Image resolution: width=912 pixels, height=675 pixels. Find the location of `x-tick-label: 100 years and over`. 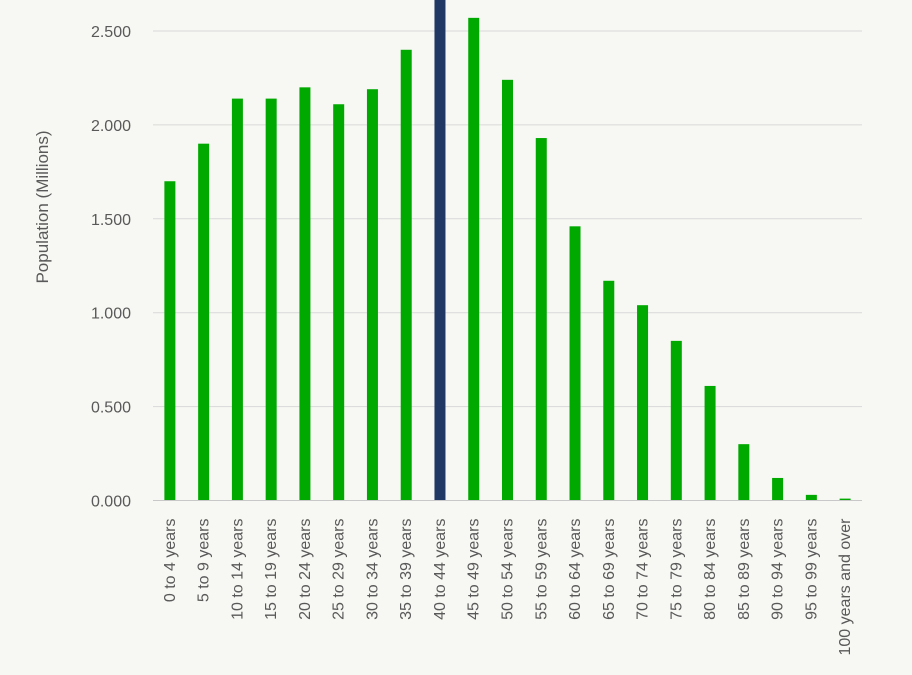

x-tick-label: 100 years and over is located at coordinates (845, 587).